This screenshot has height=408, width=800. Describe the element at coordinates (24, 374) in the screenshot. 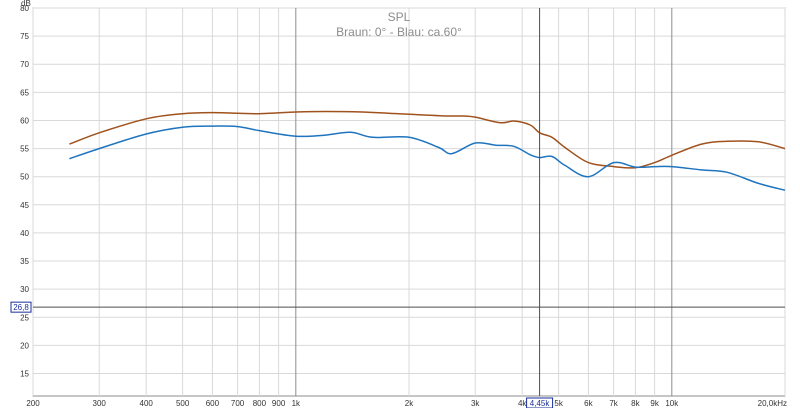

I see `y-tick-label: 15` at that location.